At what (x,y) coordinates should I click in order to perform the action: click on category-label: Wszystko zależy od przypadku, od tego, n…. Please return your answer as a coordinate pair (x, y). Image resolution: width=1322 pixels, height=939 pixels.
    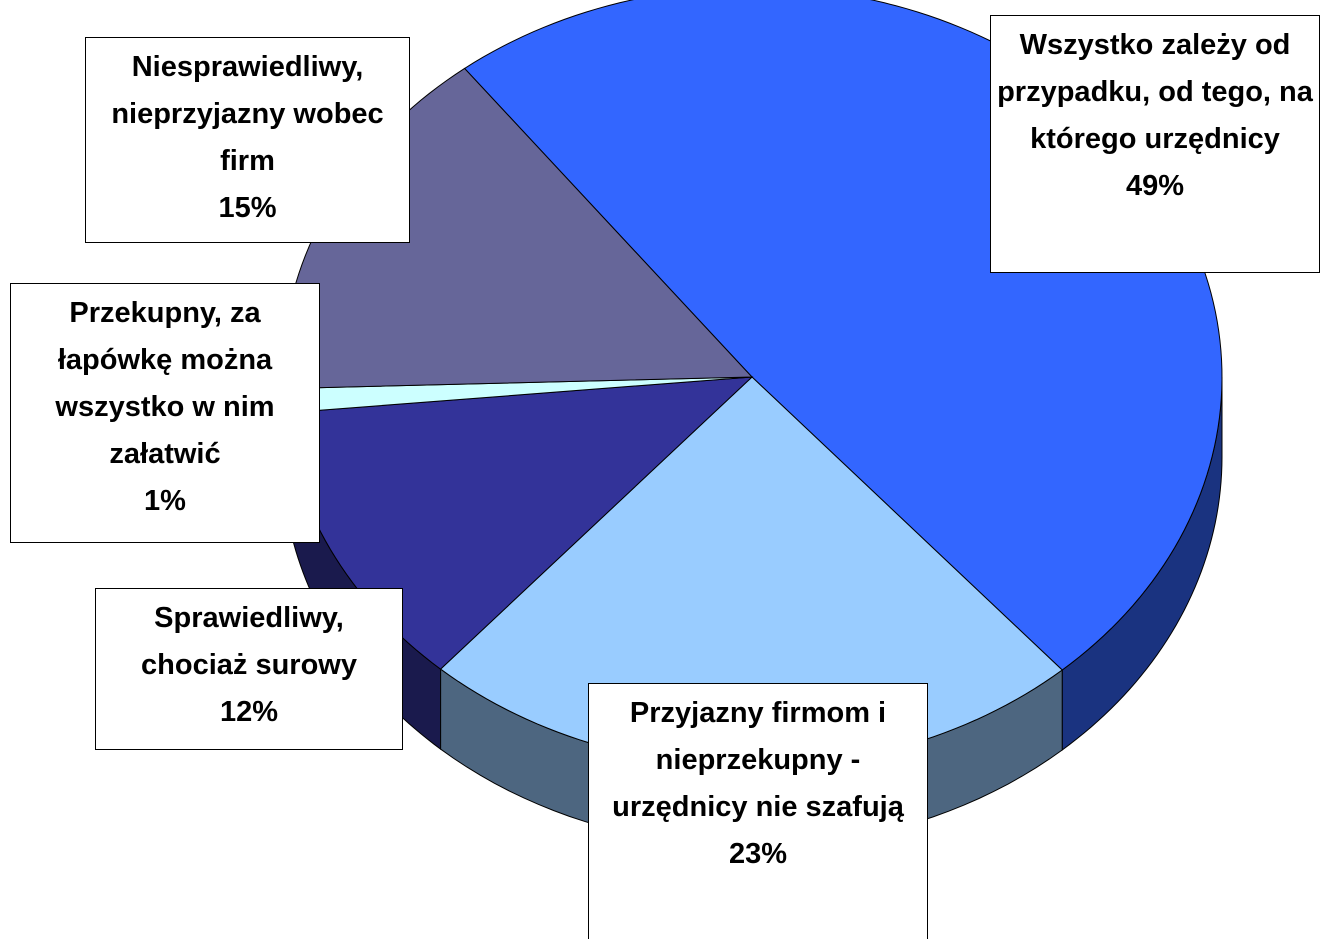
    Looking at the image, I should click on (1155, 92).